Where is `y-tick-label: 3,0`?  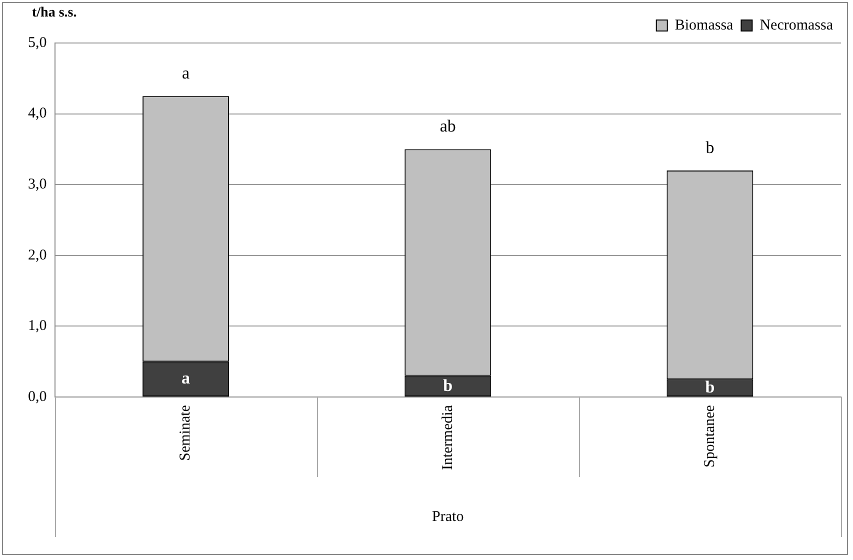 y-tick-label: 3,0 is located at coordinates (37, 184).